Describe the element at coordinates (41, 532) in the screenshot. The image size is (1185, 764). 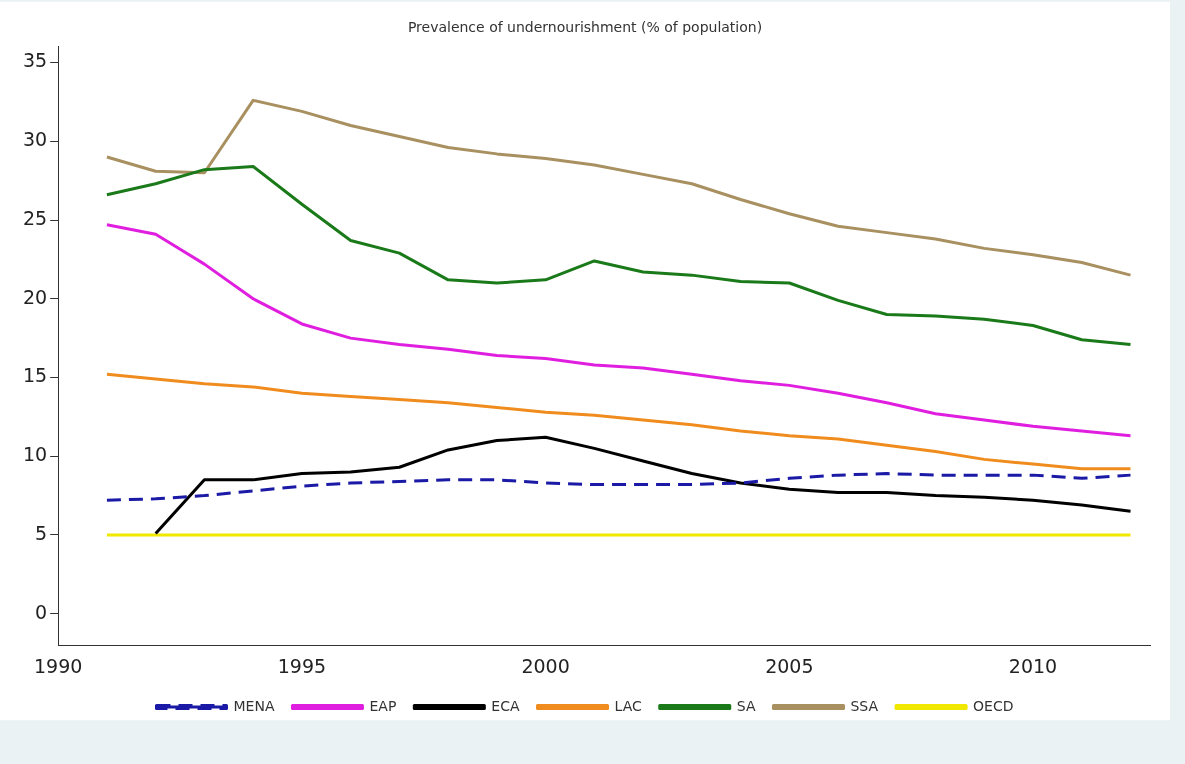
I see `y-tick-label: 5` at that location.